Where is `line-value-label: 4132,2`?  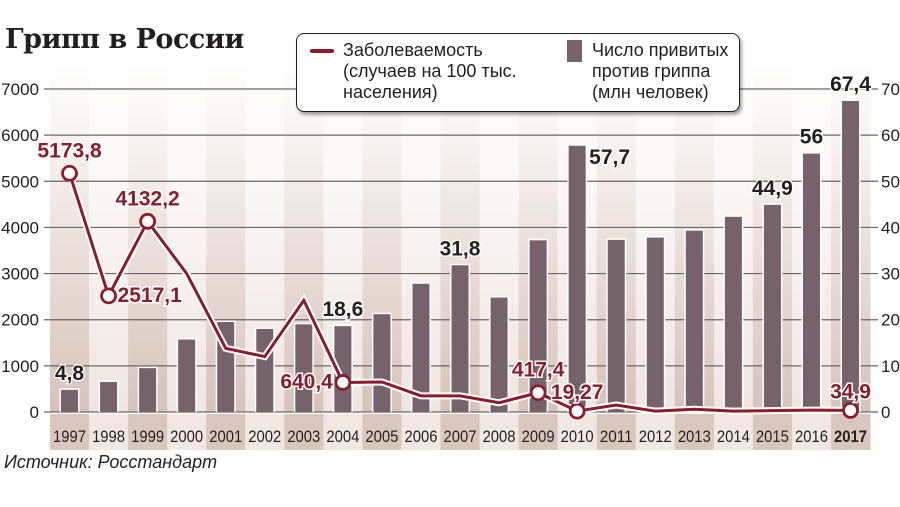 line-value-label: 4132,2 is located at coordinates (148, 198).